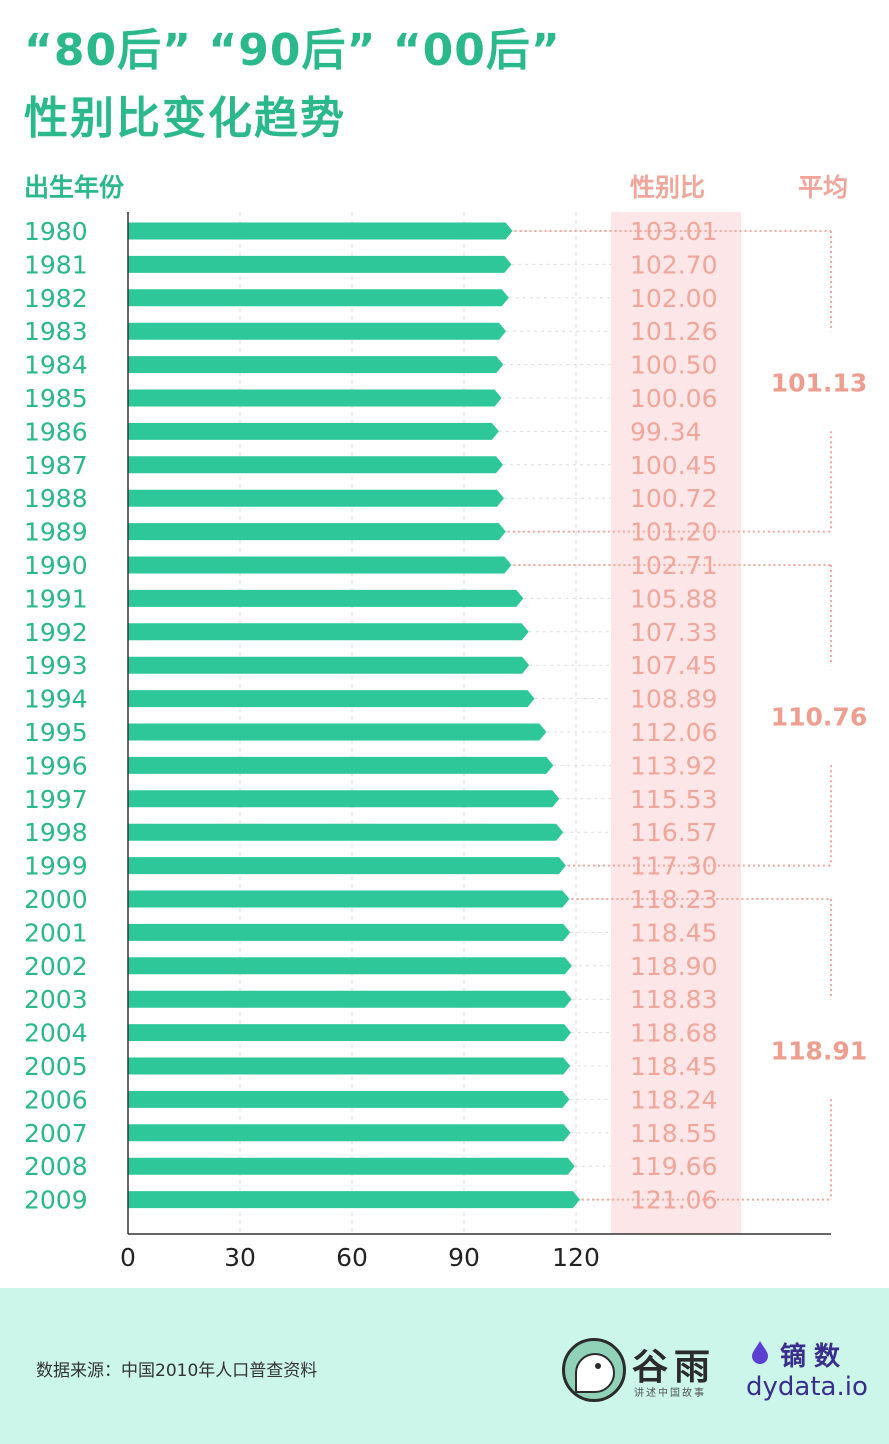 This screenshot has height=1444, width=889. What do you see at coordinates (240, 1257) in the screenshot?
I see `x-tick-label: 30` at bounding box center [240, 1257].